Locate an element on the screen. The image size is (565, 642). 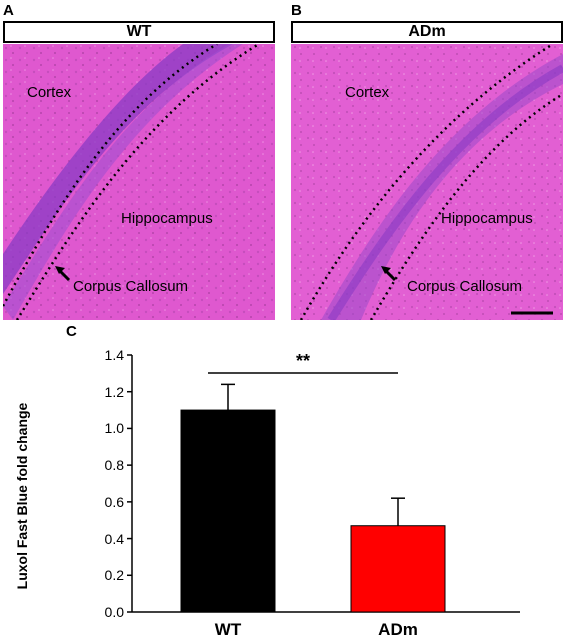
y-tick-label: 1.0 is located at coordinates (114, 428).